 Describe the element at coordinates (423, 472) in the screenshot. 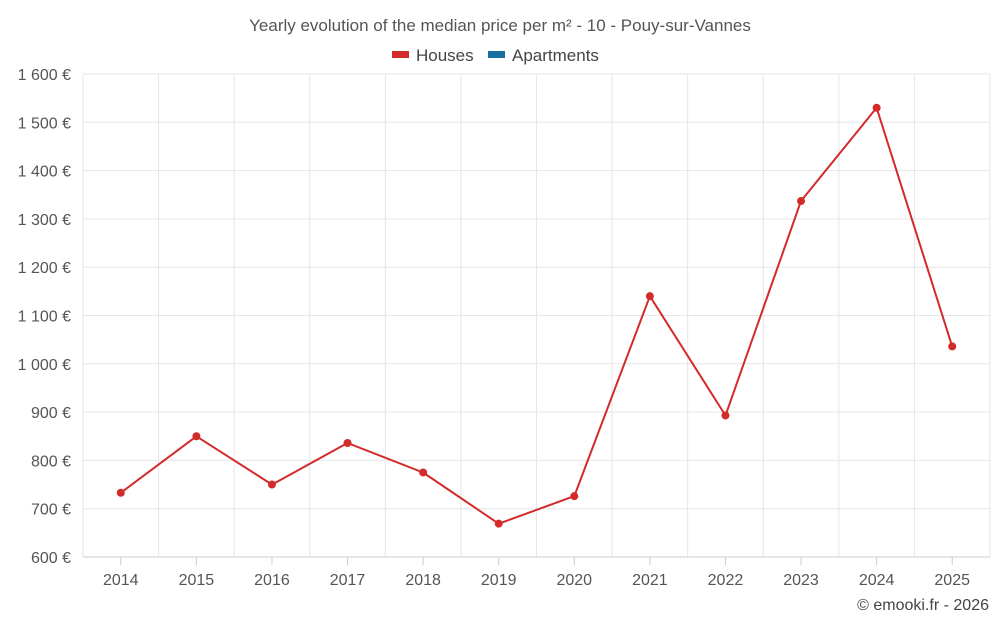

I see `data-point-houses-2018` at that location.